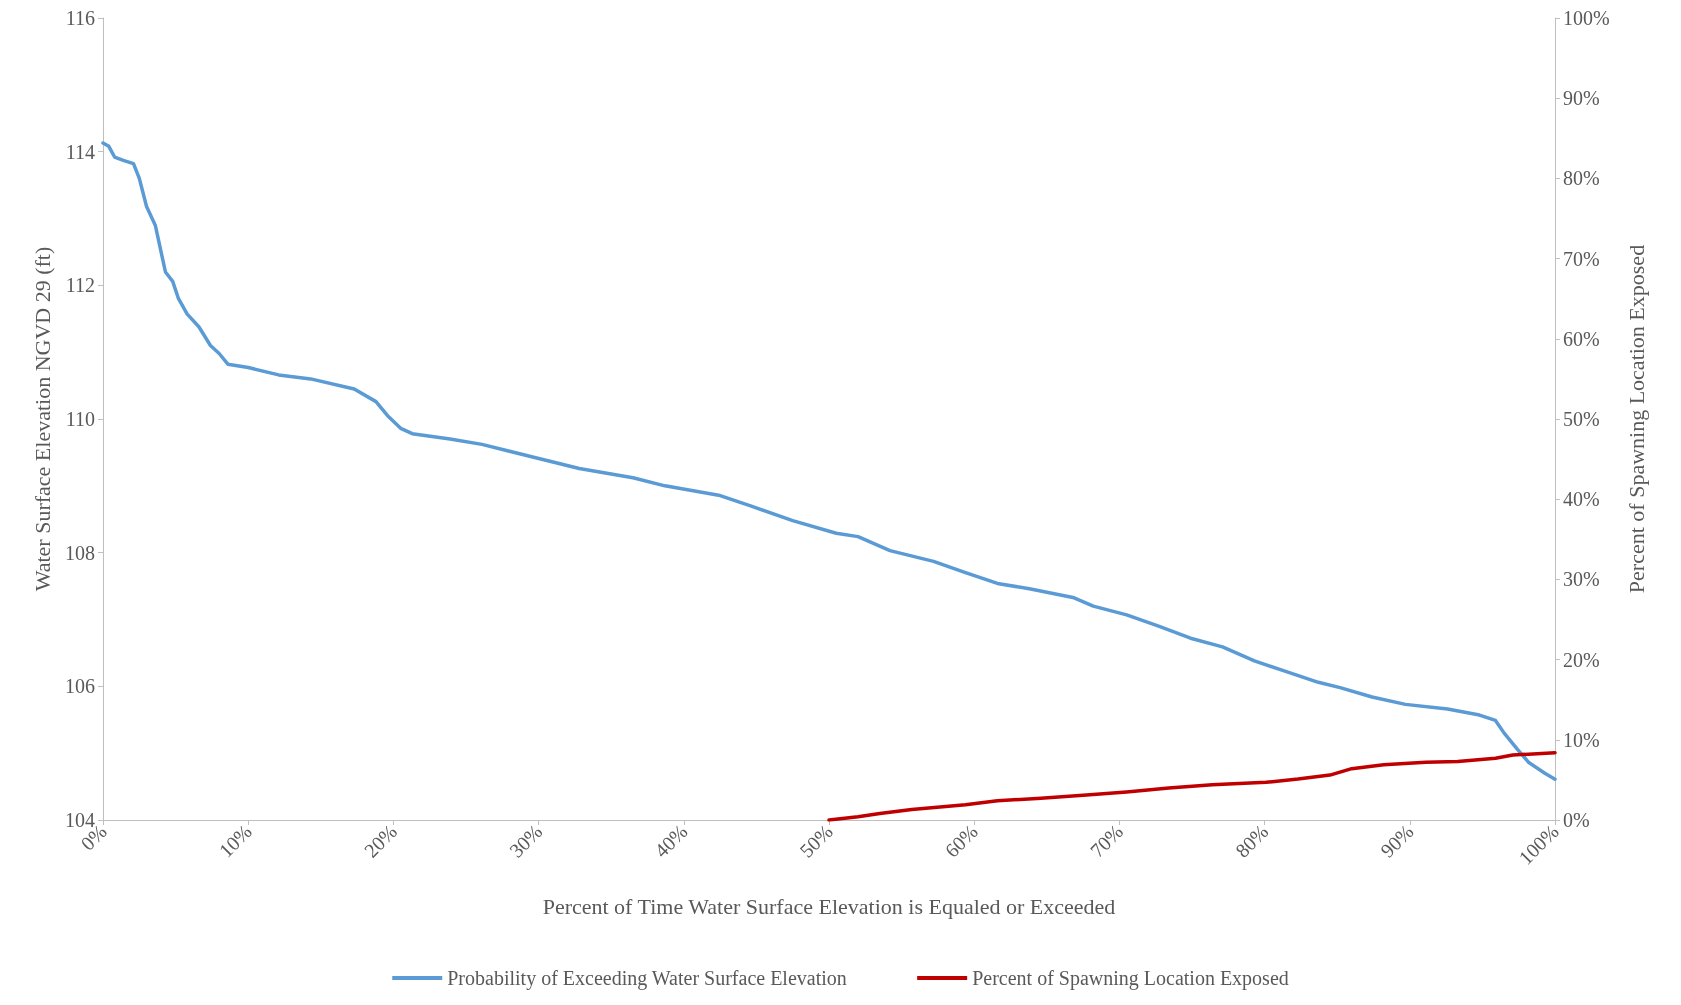  I want to click on x-tick-label: 20%, so click(380, 841).